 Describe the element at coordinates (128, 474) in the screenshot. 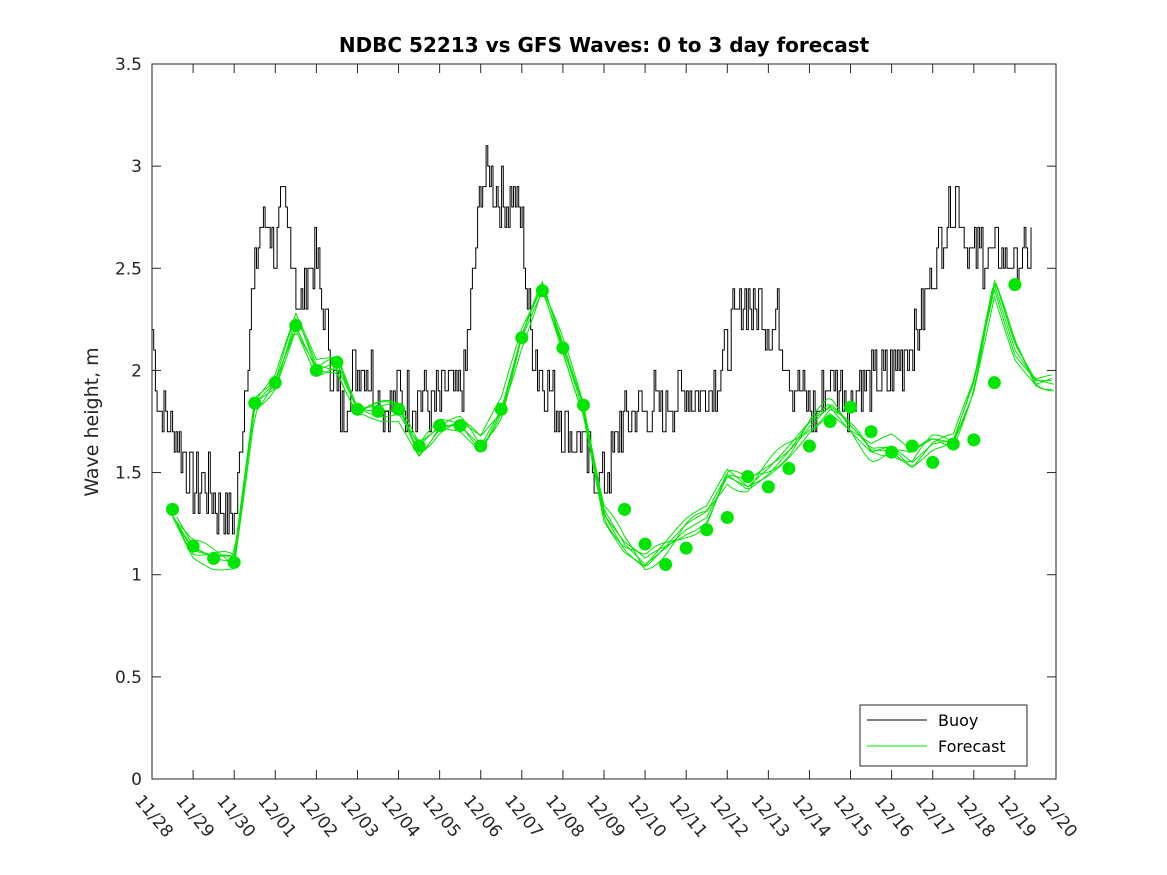

I see `y-tick-label: 1.5` at that location.